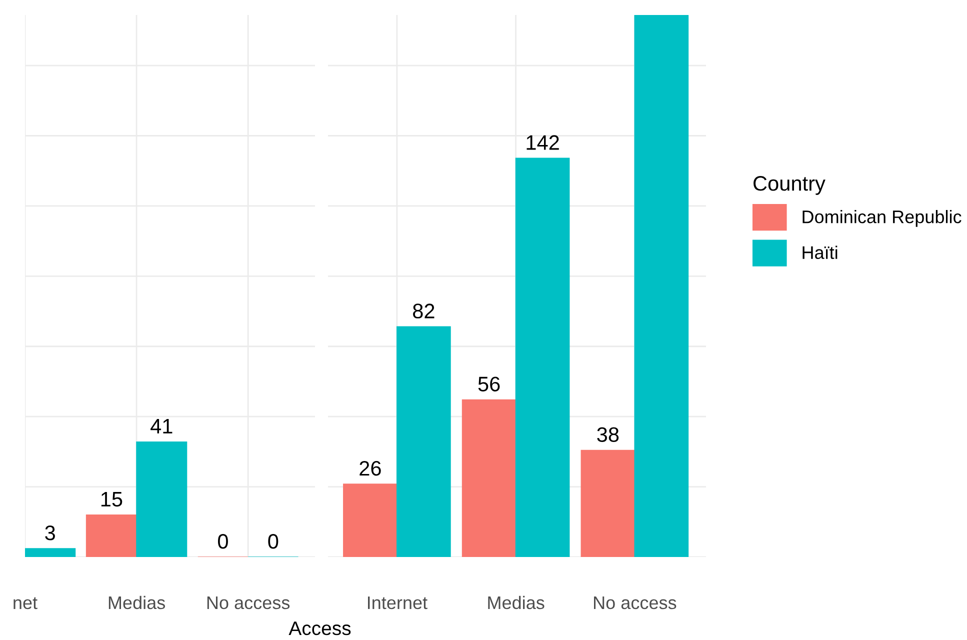  I want to click on x-tick-label: Internet, so click(398, 603).